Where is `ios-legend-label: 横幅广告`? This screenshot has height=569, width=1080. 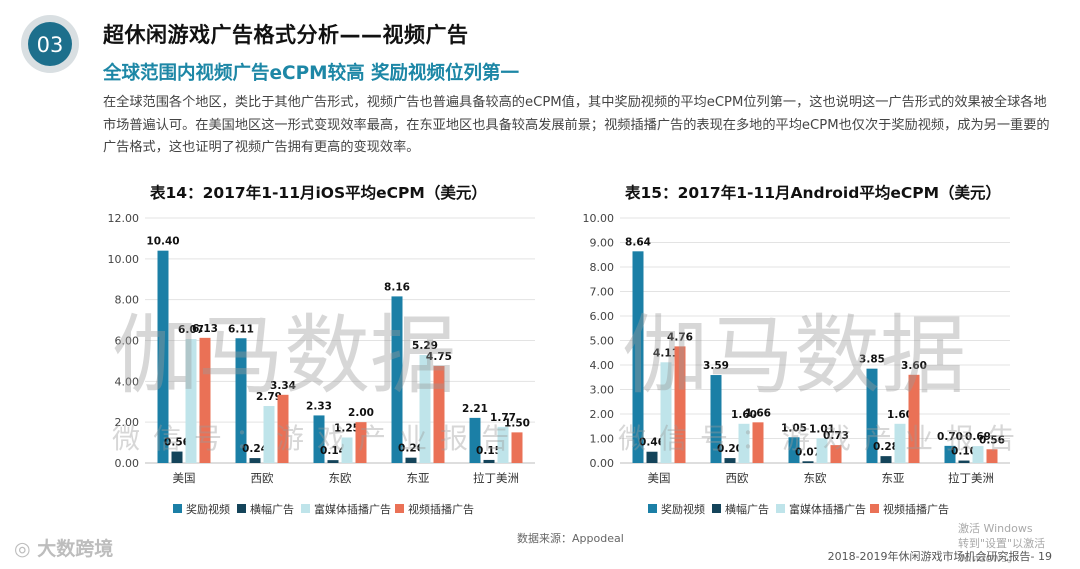 ios-legend-label: 横幅广告 is located at coordinates (272, 509).